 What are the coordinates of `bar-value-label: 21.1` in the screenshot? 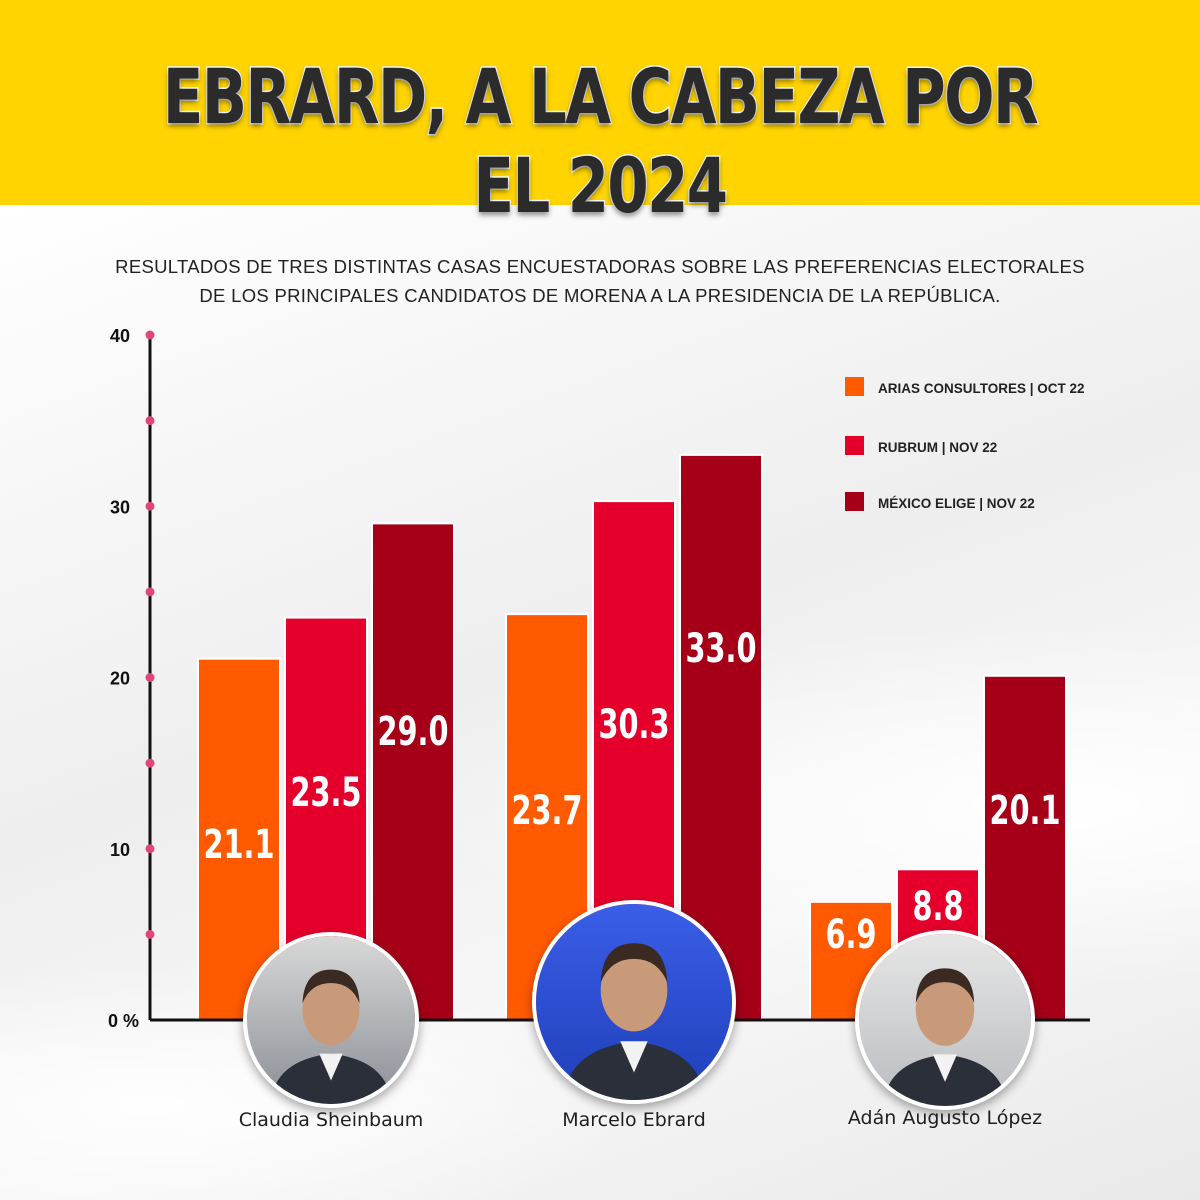 It's located at (238, 845).